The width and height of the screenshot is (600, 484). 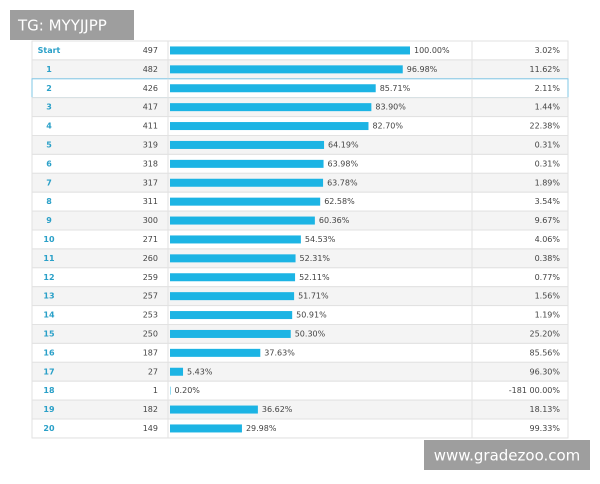 I want to click on step-label: 7, so click(x=49, y=182).